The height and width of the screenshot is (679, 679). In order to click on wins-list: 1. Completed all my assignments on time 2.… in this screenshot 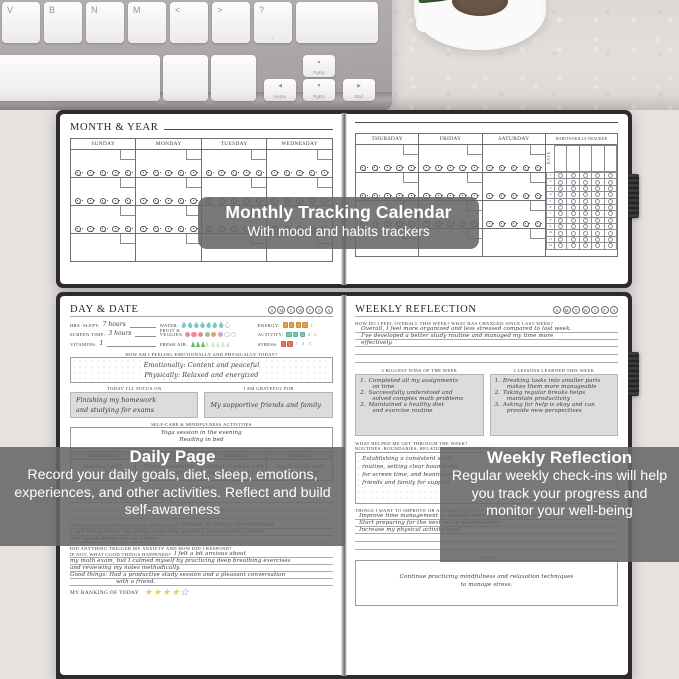, I will do `click(419, 396)`.